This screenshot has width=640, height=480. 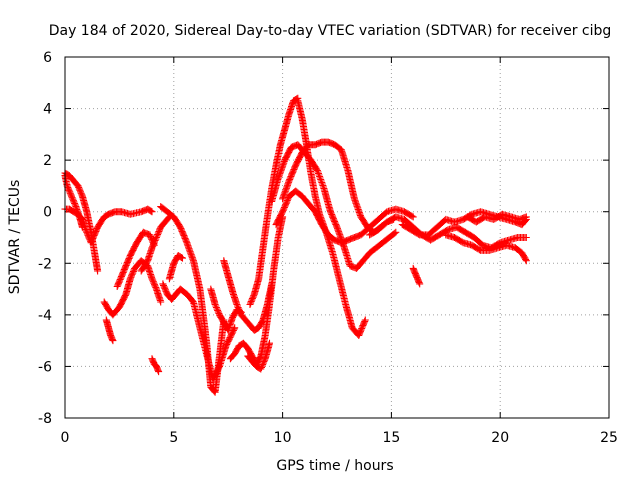 I want to click on y-tick-label: -8, so click(x=45, y=419).